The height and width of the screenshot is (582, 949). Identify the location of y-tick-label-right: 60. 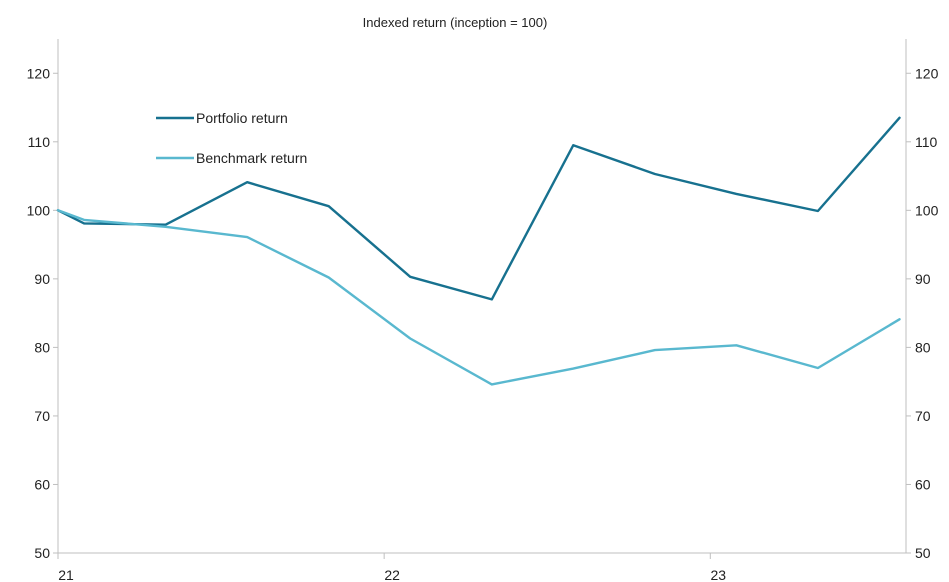
(923, 484).